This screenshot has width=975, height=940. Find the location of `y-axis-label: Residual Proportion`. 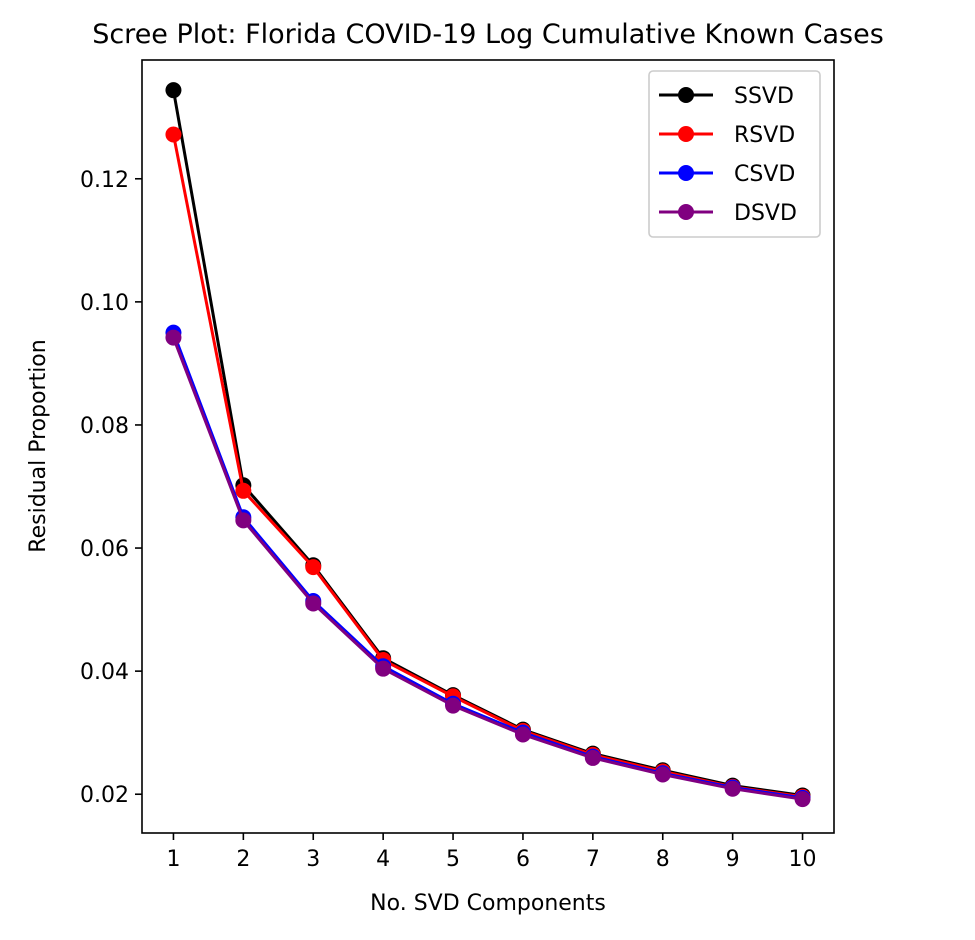

y-axis-label: Residual Proportion is located at coordinates (38, 445).